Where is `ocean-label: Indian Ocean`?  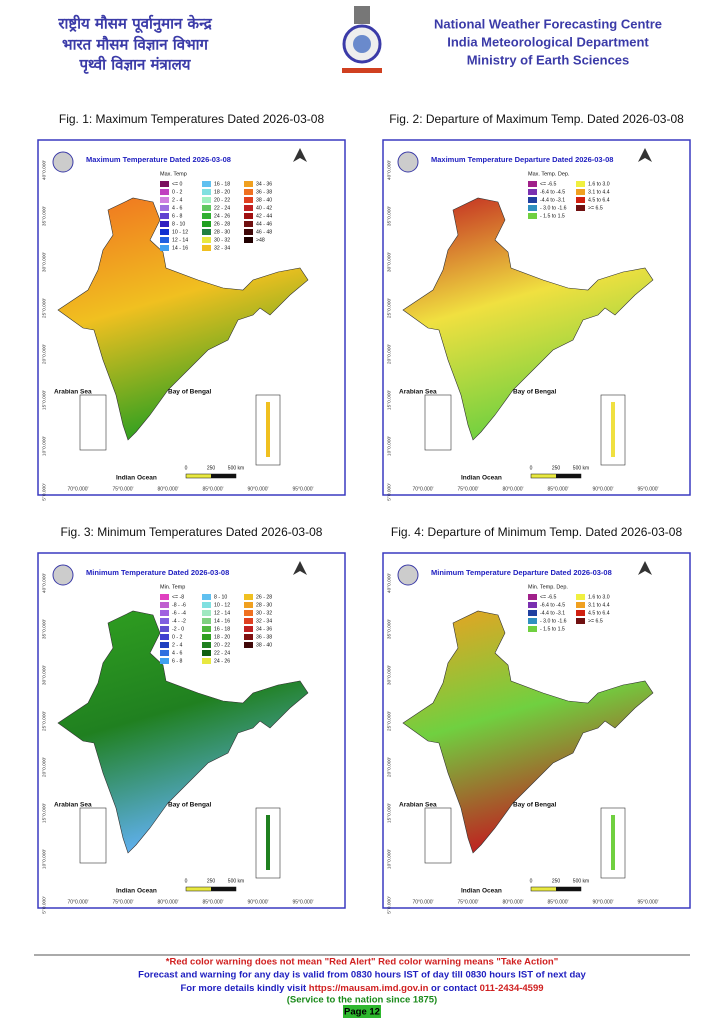
ocean-label: Indian Ocean is located at coordinates (481, 478).